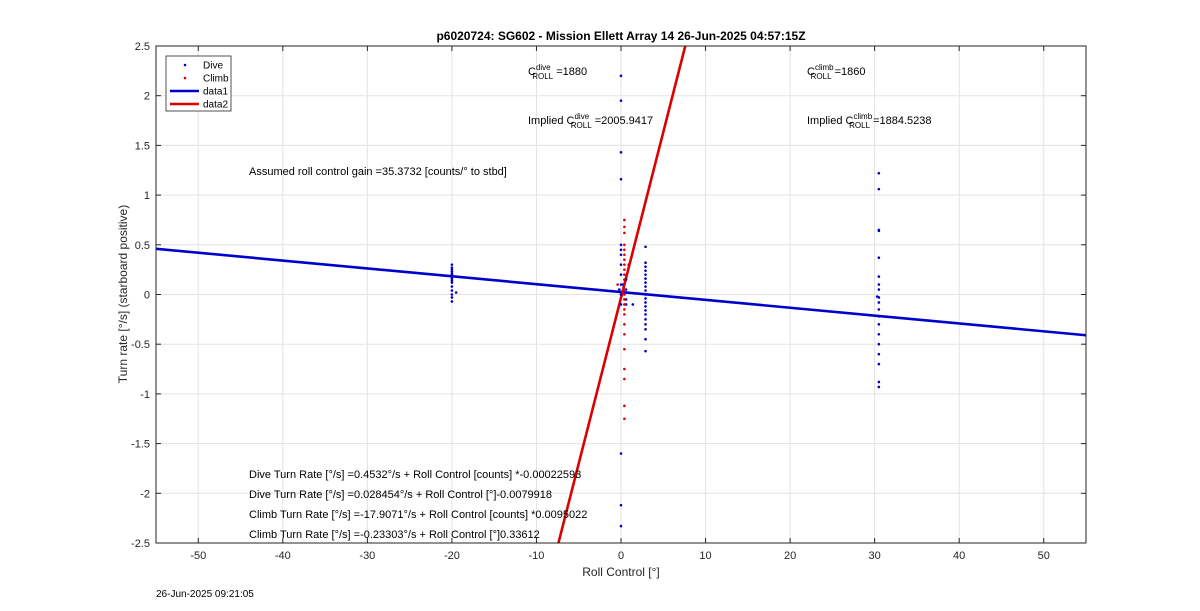  What do you see at coordinates (213, 66) in the screenshot?
I see `legend-label-dive: Dive` at bounding box center [213, 66].